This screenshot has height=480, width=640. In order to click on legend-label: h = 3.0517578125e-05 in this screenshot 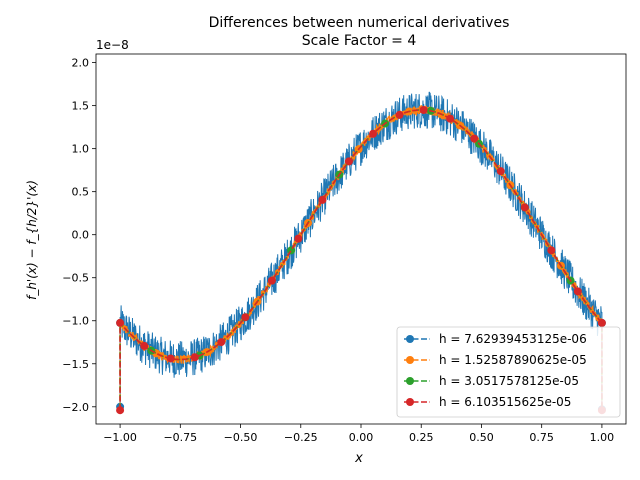, I will do `click(509, 381)`.